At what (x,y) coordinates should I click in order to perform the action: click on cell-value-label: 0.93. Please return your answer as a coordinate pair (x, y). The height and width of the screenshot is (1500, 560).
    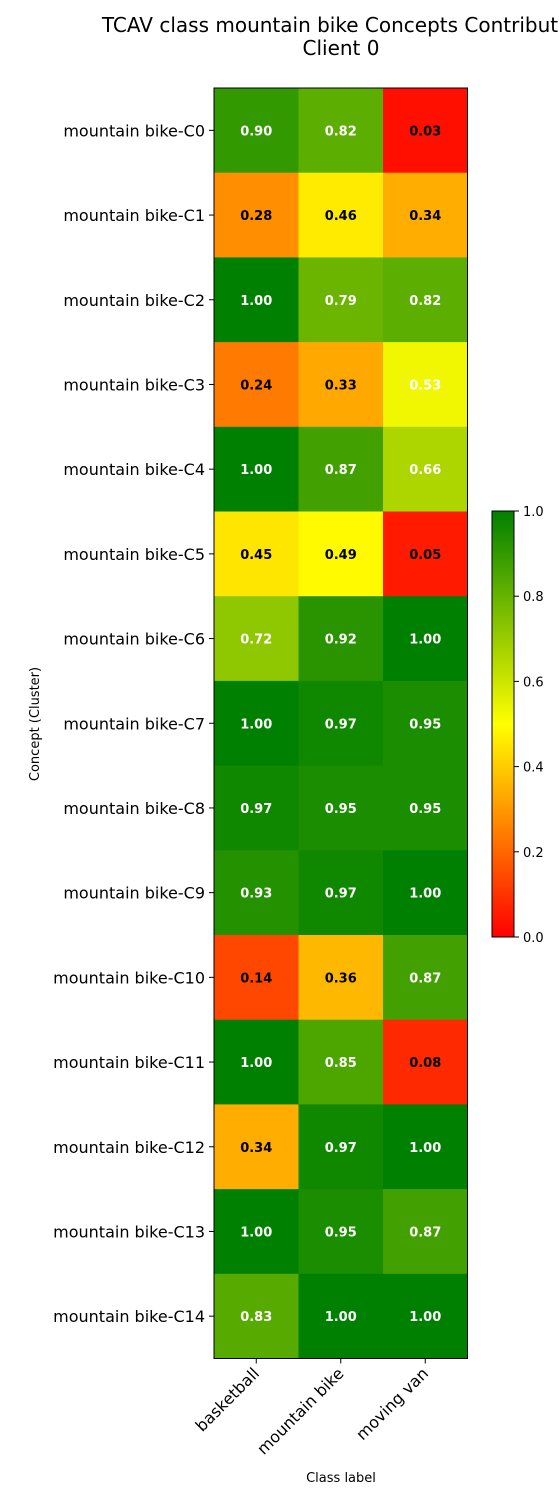
    Looking at the image, I should click on (256, 894).